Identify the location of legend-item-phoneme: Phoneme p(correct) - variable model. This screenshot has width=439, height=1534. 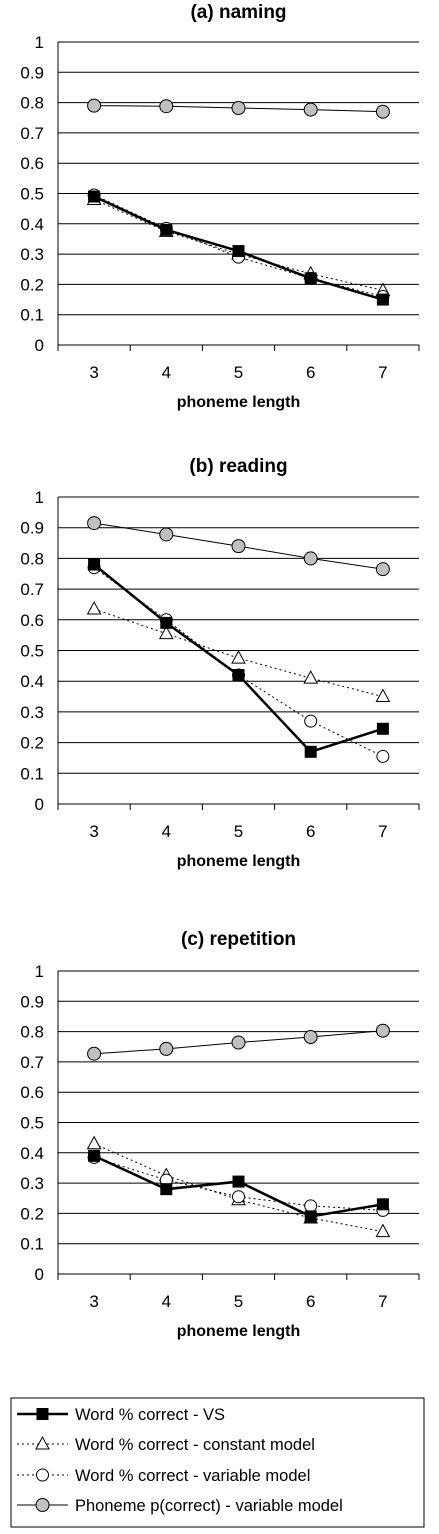
(180, 1506).